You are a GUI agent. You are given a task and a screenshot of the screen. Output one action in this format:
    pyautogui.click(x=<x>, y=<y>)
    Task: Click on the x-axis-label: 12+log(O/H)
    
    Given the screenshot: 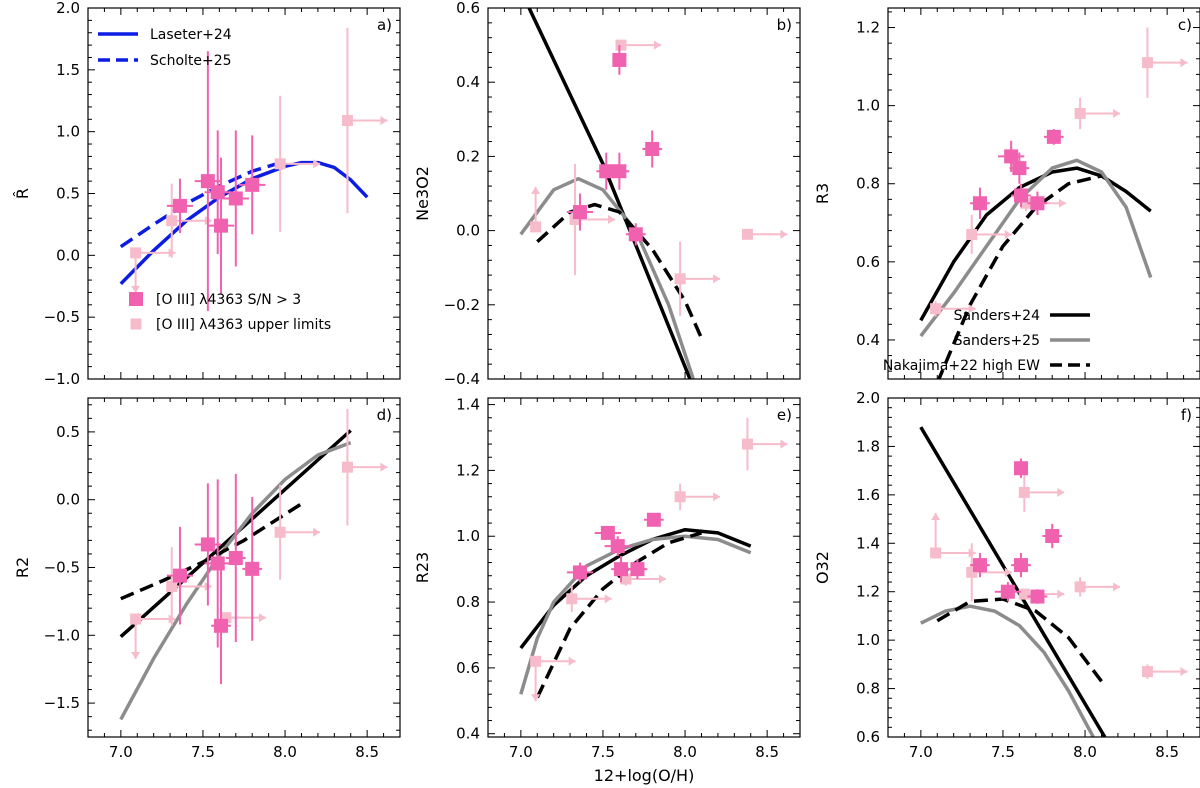 What is the action you would take?
    pyautogui.click(x=644, y=775)
    